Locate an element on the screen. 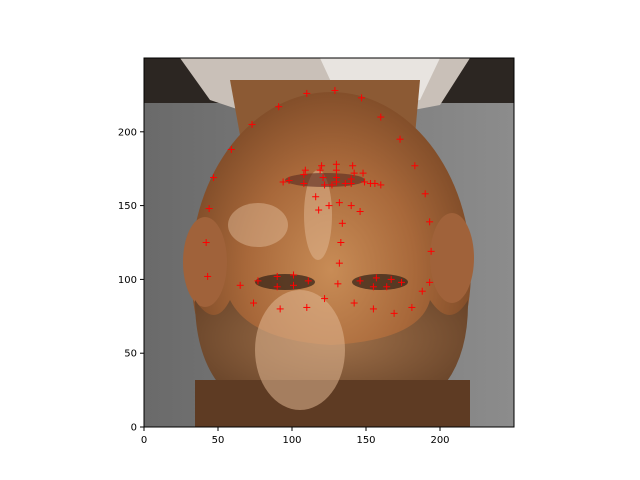  x-tick-label: 50 is located at coordinates (218, 440).